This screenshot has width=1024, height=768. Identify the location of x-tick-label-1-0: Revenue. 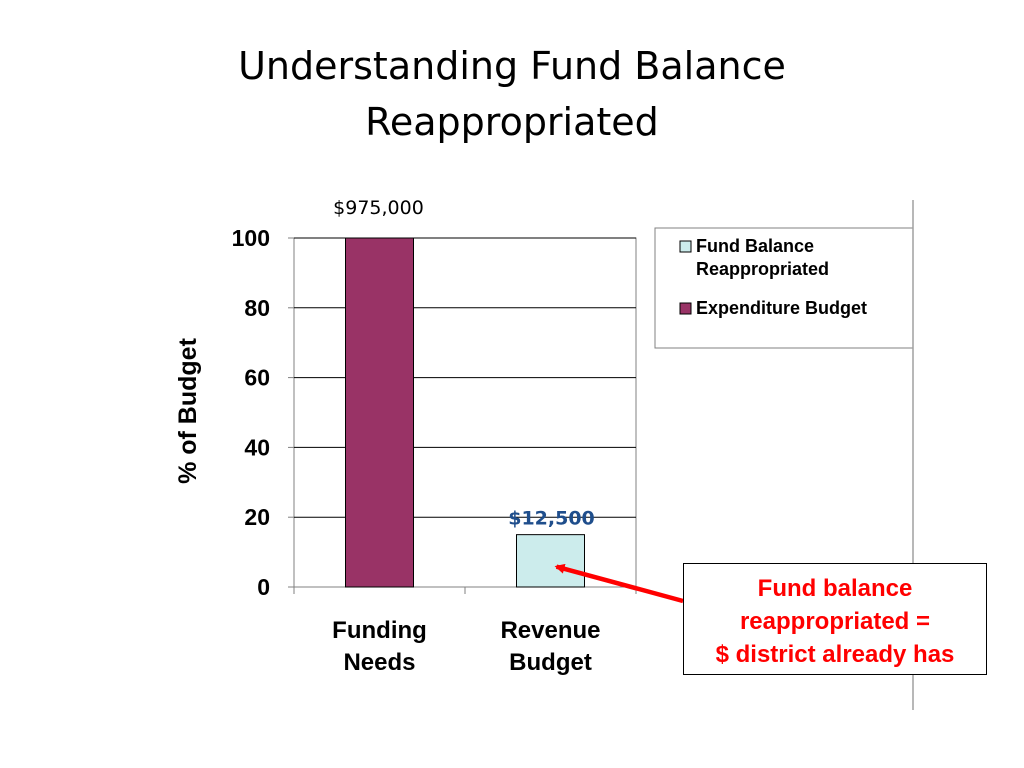
(550, 630).